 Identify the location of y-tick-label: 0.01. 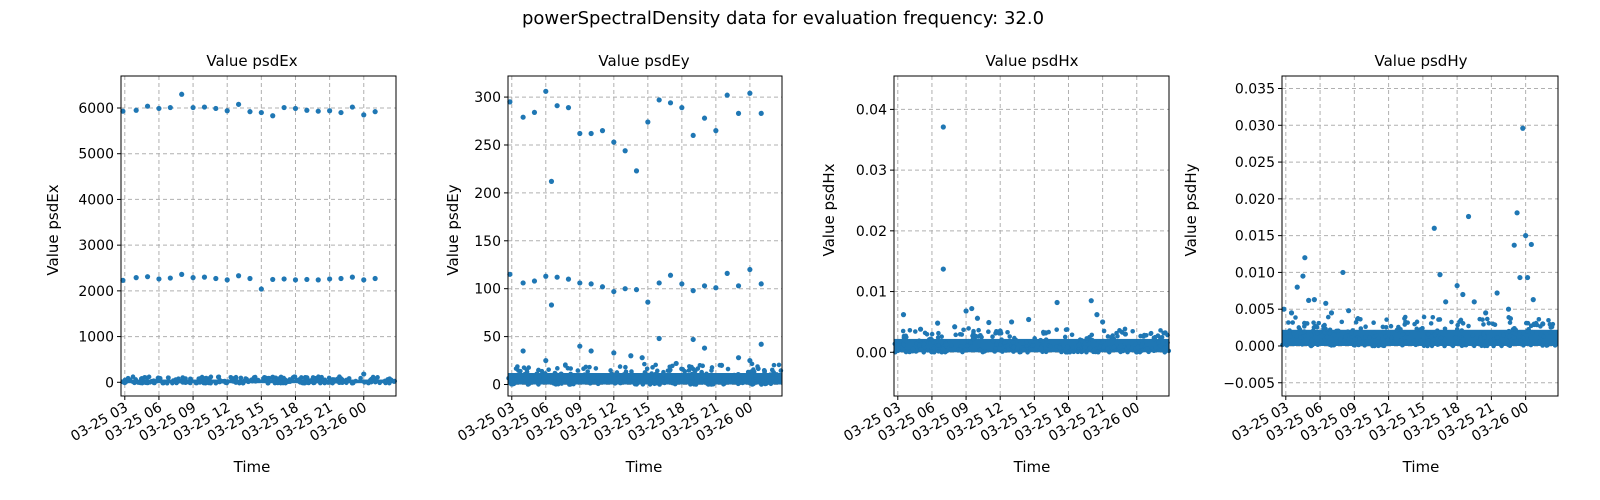
(871, 293).